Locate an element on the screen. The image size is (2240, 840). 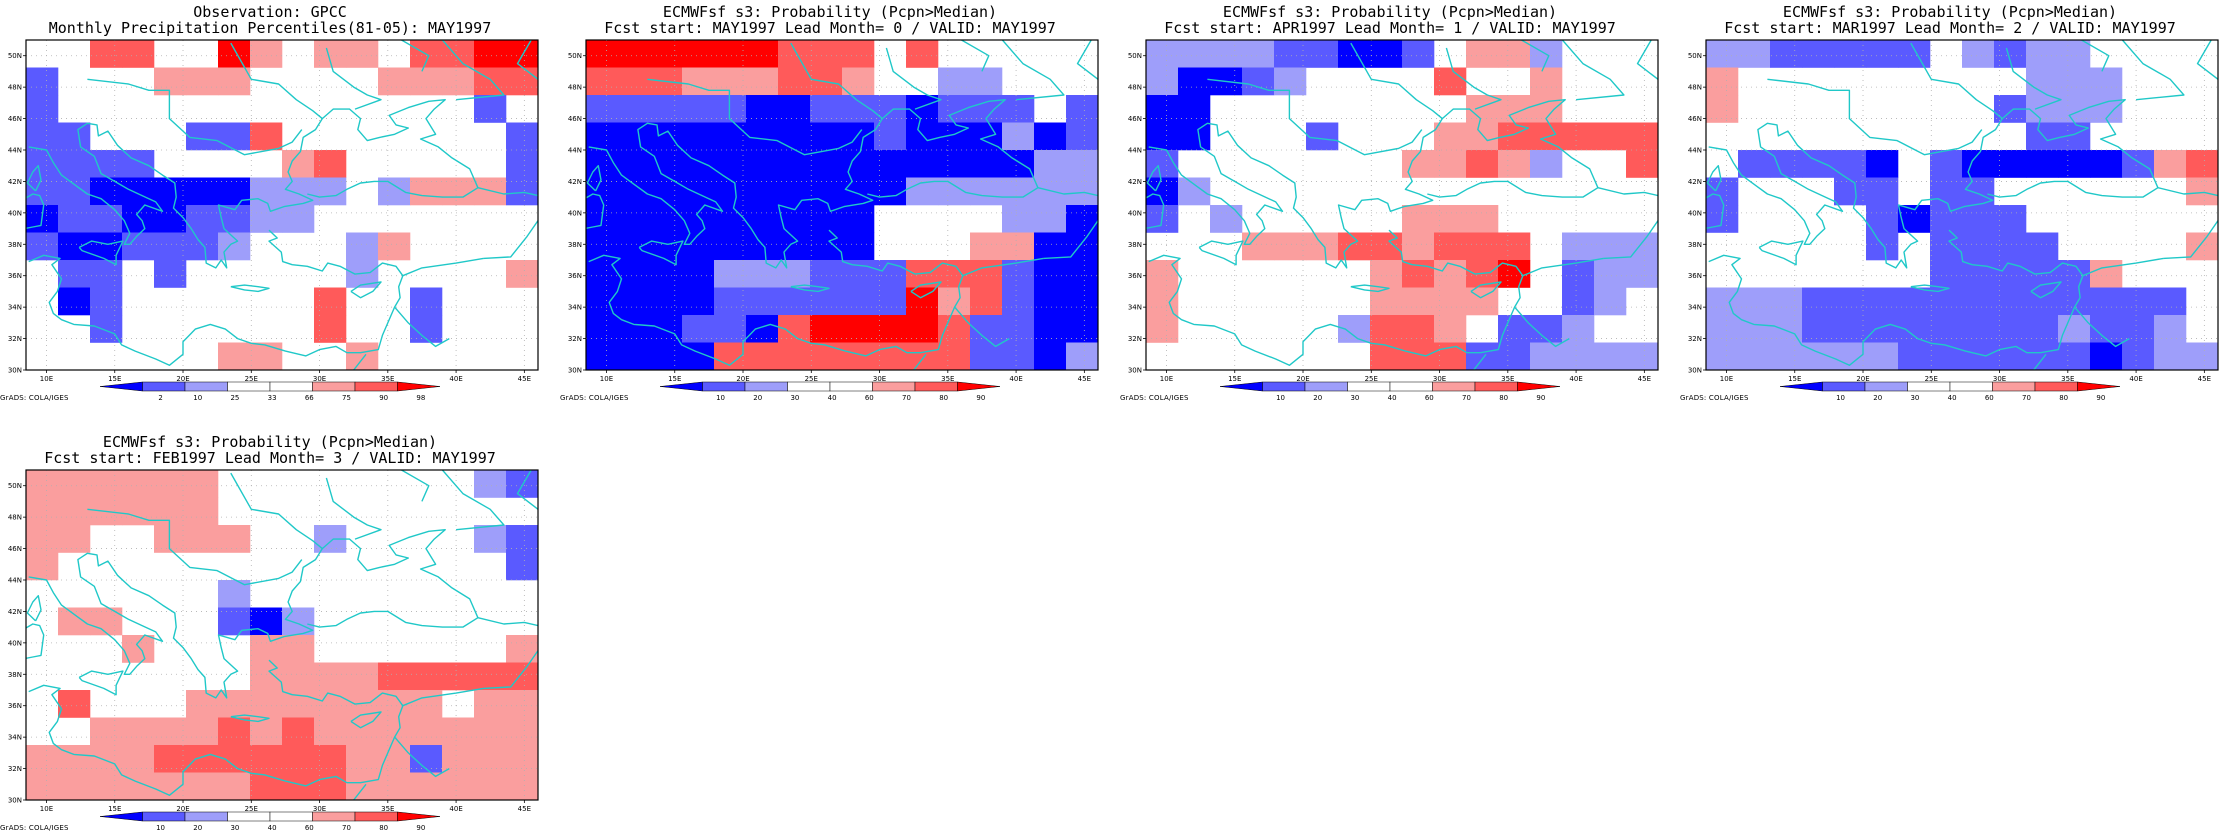
lat-tick-label: 30N is located at coordinates (575, 371).